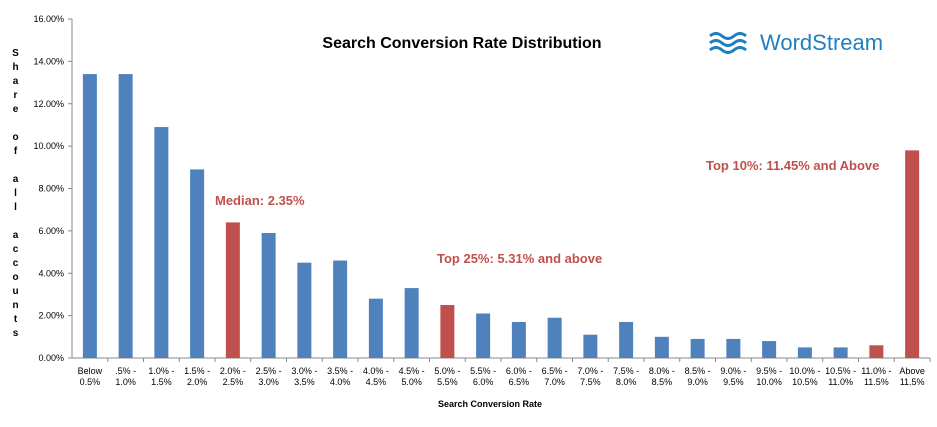 The width and height of the screenshot is (937, 427). I want to click on x-tick-label: 9.0% -9.5%, so click(733, 376).